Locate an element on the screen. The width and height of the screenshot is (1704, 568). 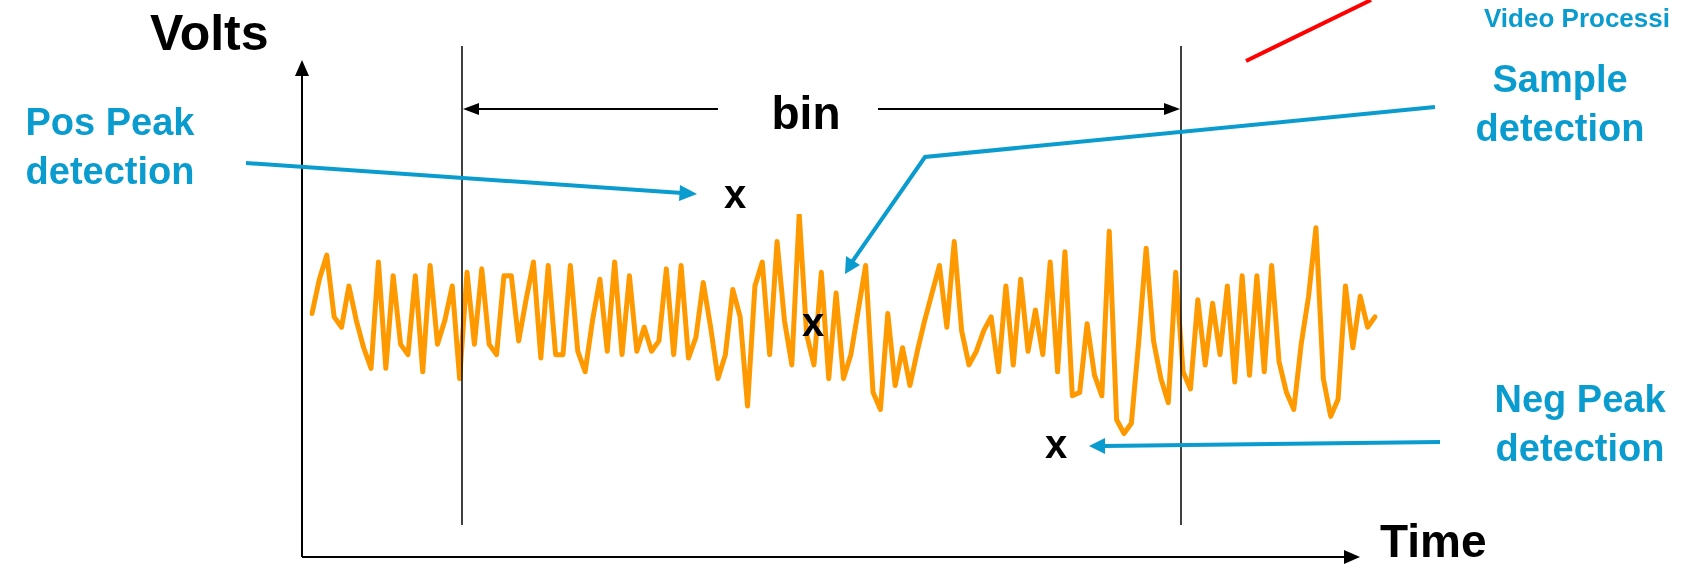
text: Pos Peak detection is located at coordinates (110, 147).